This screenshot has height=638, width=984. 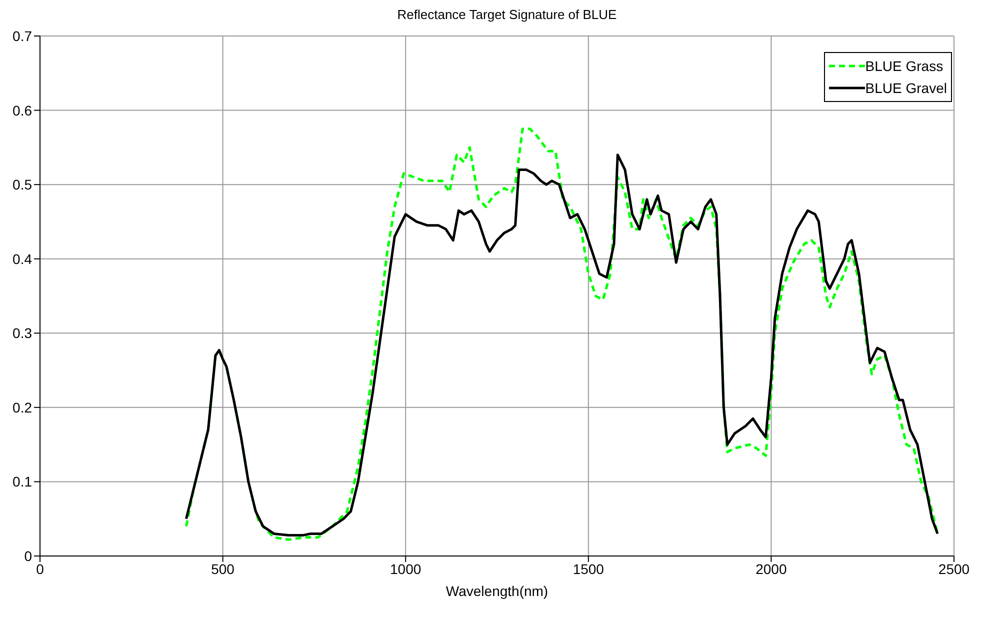 What do you see at coordinates (588, 568) in the screenshot?
I see `x-tick-label: 1500` at bounding box center [588, 568].